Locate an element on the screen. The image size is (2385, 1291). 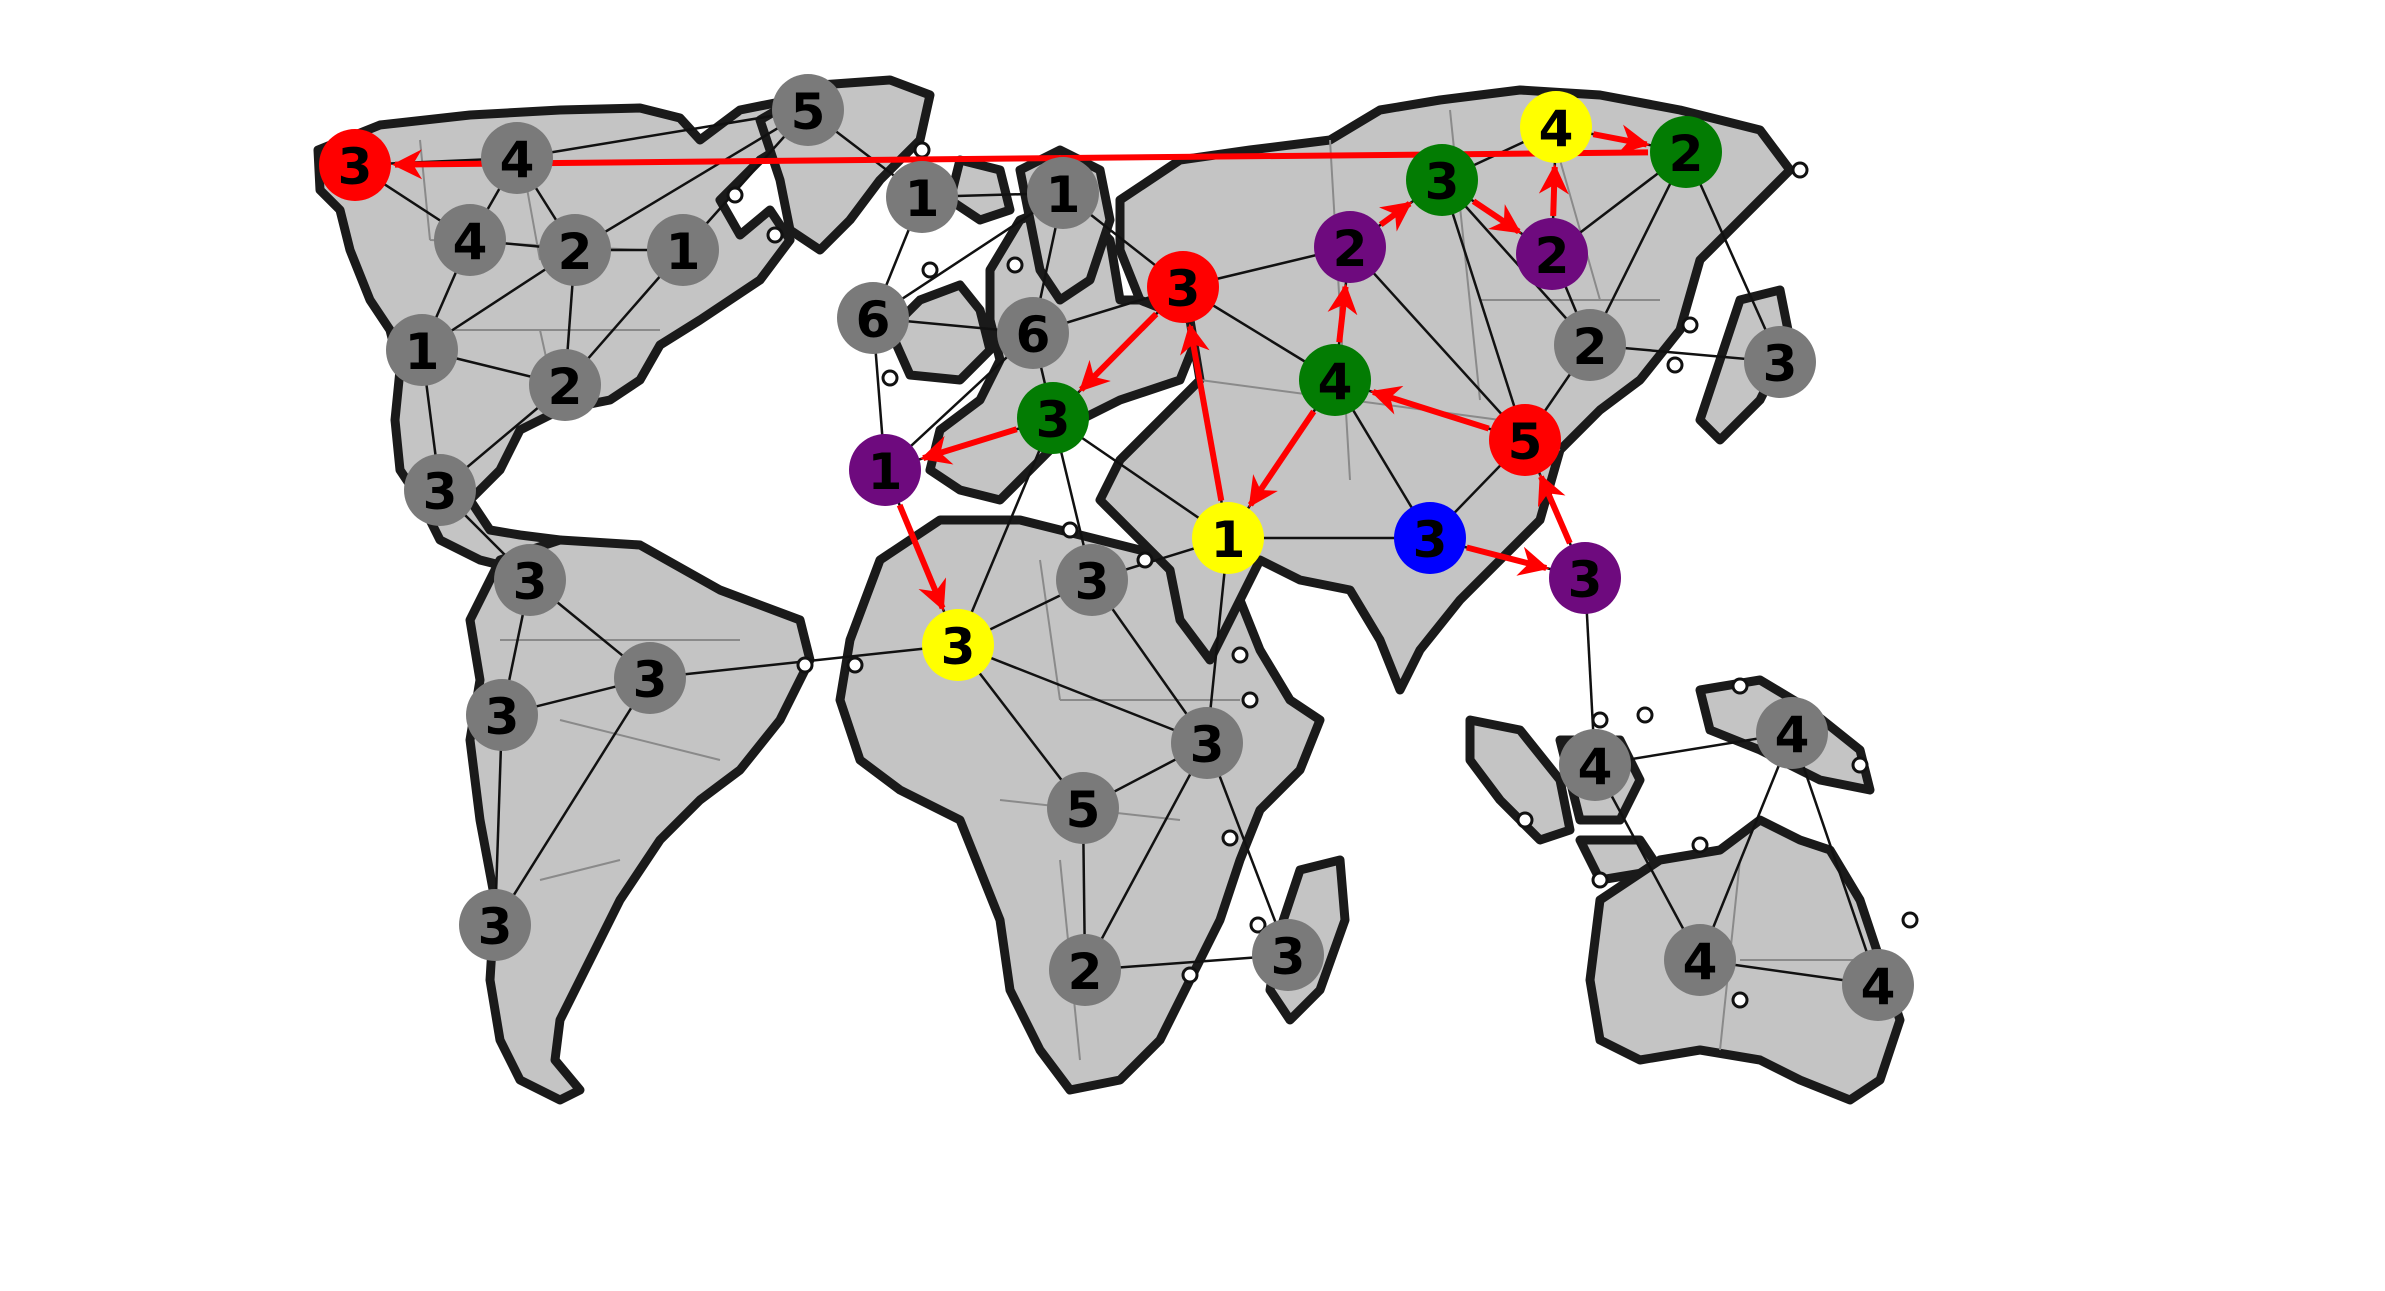
territory-north-africa: 3 is located at coordinates (958, 645).